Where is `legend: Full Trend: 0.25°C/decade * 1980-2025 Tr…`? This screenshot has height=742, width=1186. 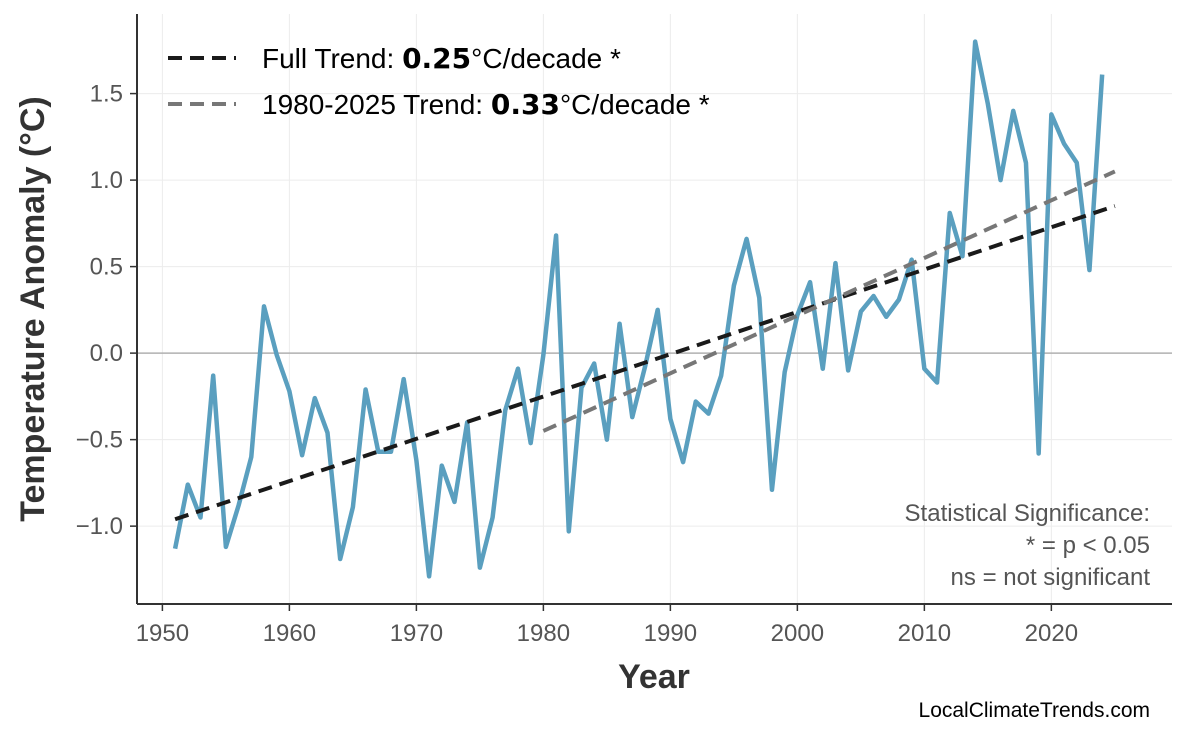
legend: Full Trend: 0.25°C/decade * 1980-2025 Tr… is located at coordinates (439, 81).